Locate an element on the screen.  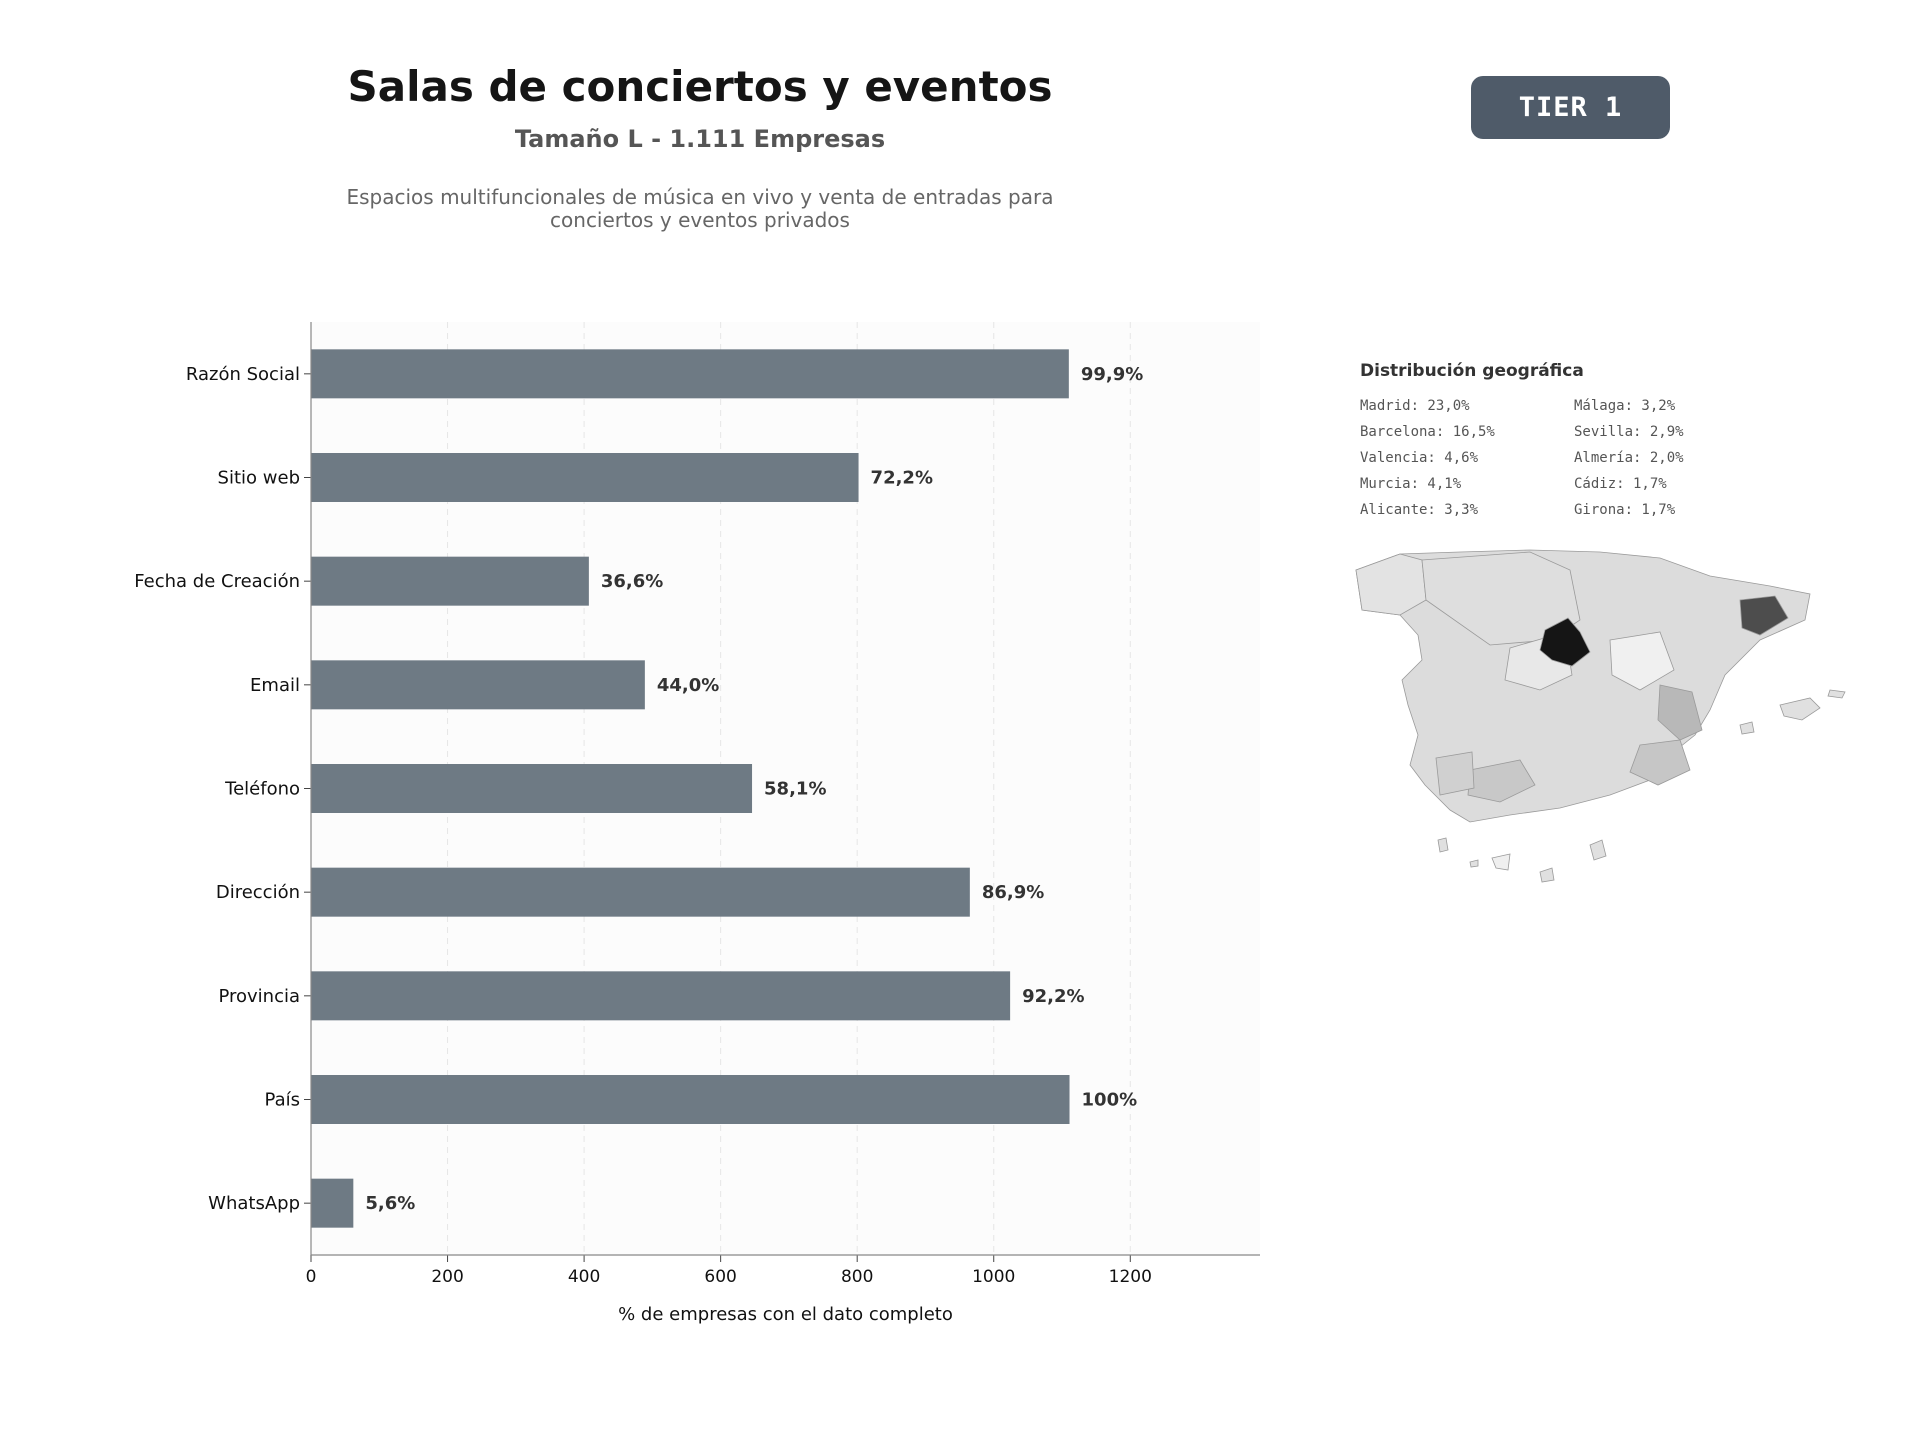
data-label: 86,9% is located at coordinates (1013, 892).